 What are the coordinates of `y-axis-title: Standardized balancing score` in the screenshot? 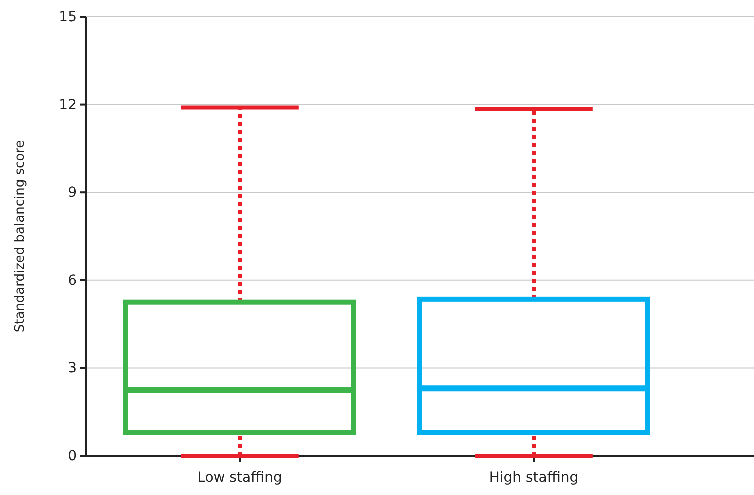 It's located at (20, 236).